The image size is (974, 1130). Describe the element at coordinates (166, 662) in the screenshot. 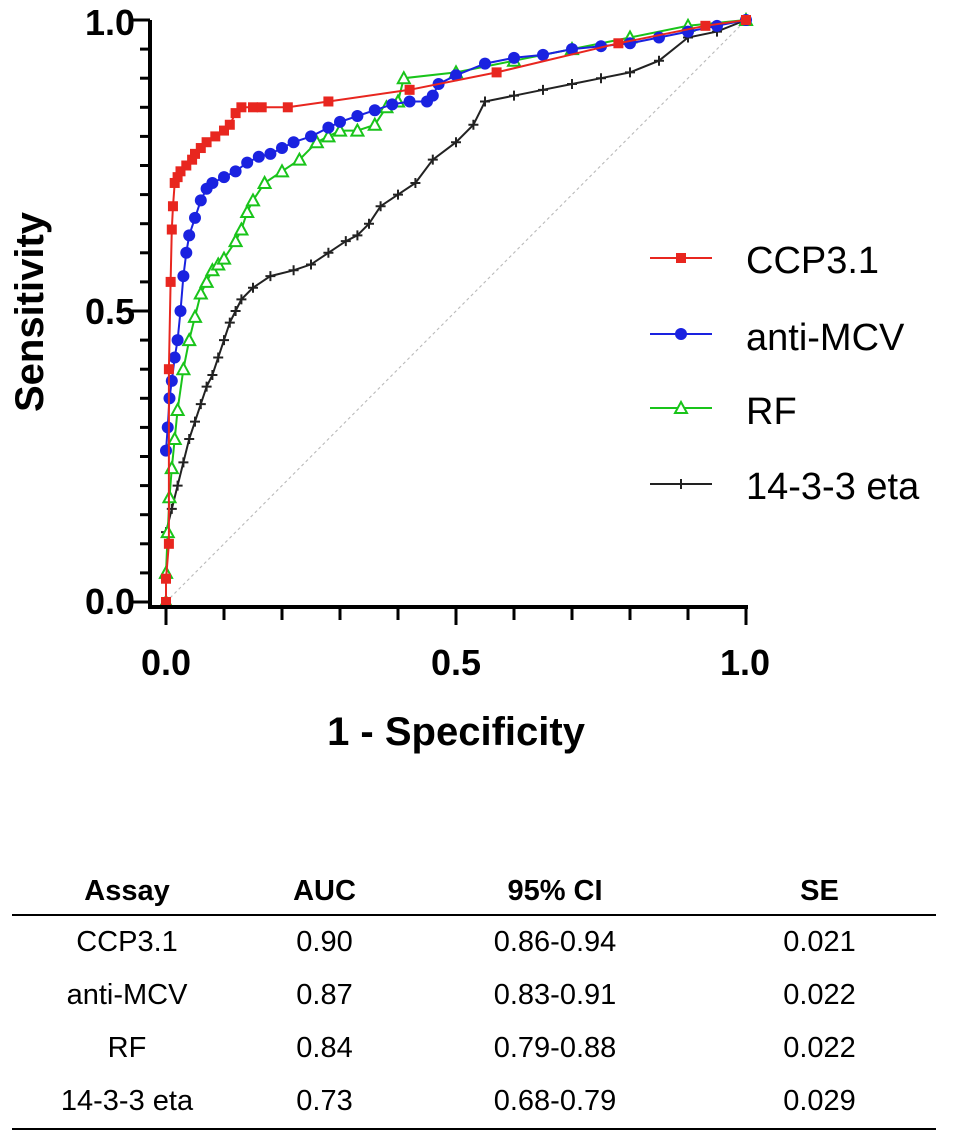

I see `x-tick-label-0: 0.0` at that location.